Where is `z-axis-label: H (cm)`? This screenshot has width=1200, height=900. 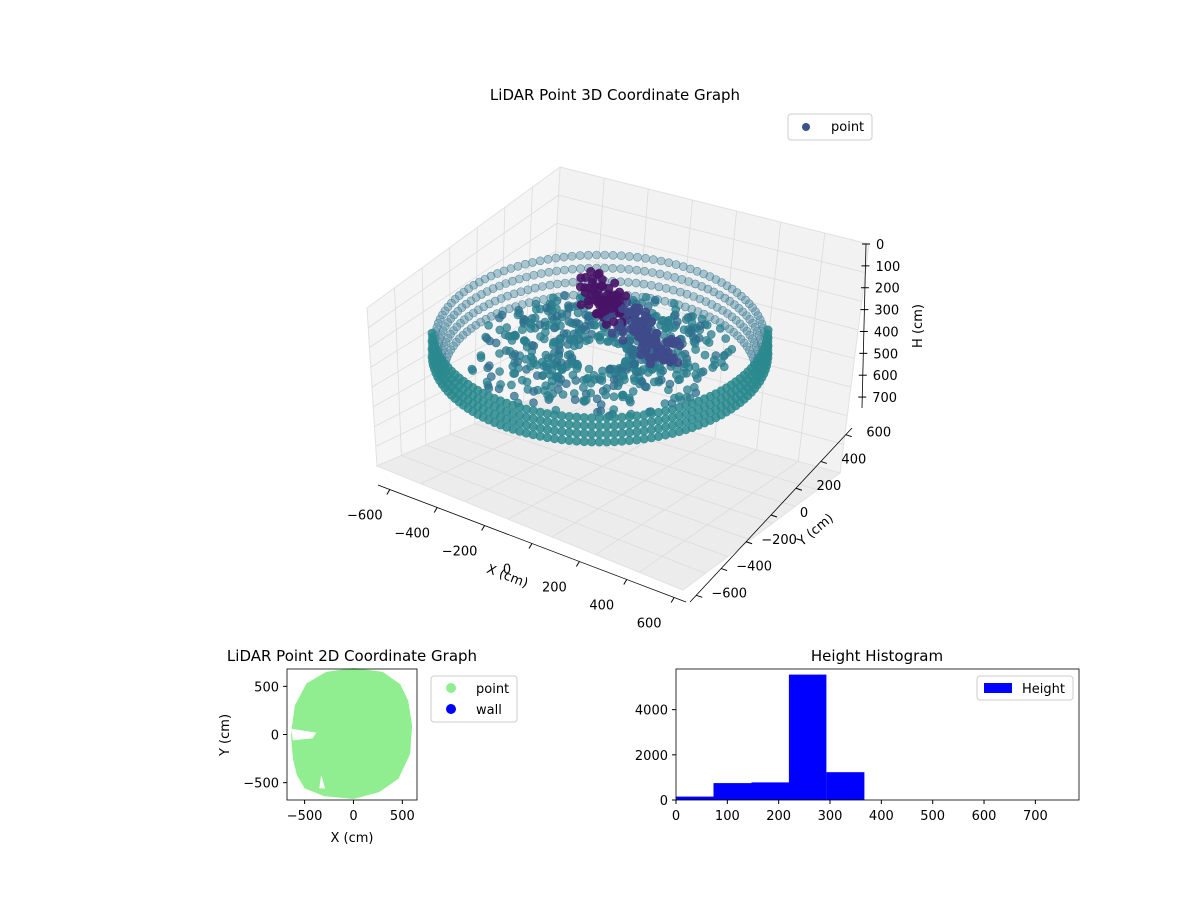 z-axis-label: H (cm) is located at coordinates (918, 326).